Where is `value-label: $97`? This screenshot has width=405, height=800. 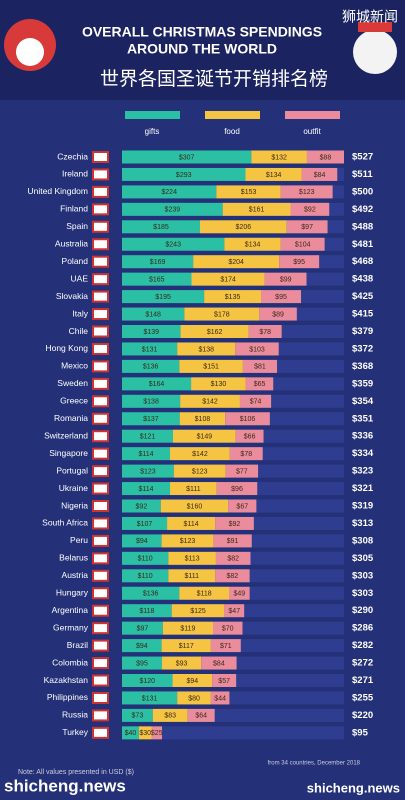
value-label: $97 is located at coordinates (307, 227).